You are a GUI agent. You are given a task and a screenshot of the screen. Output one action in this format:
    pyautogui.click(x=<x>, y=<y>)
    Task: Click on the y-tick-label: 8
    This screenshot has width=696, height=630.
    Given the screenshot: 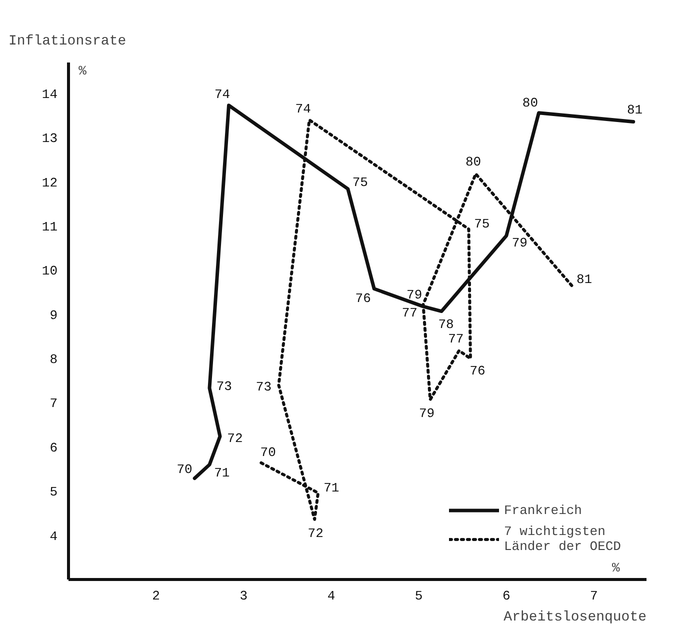 What is the action you would take?
    pyautogui.click(x=54, y=360)
    